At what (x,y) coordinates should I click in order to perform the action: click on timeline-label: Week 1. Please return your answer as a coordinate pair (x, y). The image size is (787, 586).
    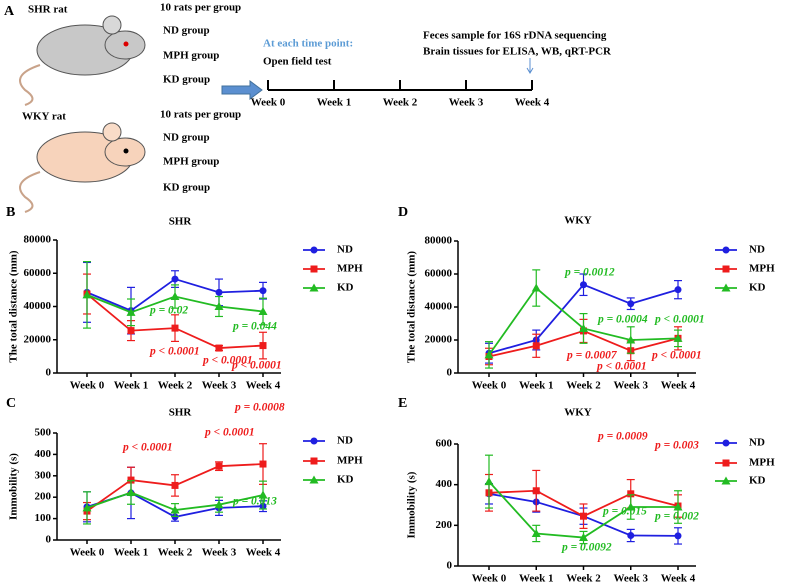
    Looking at the image, I should click on (334, 103).